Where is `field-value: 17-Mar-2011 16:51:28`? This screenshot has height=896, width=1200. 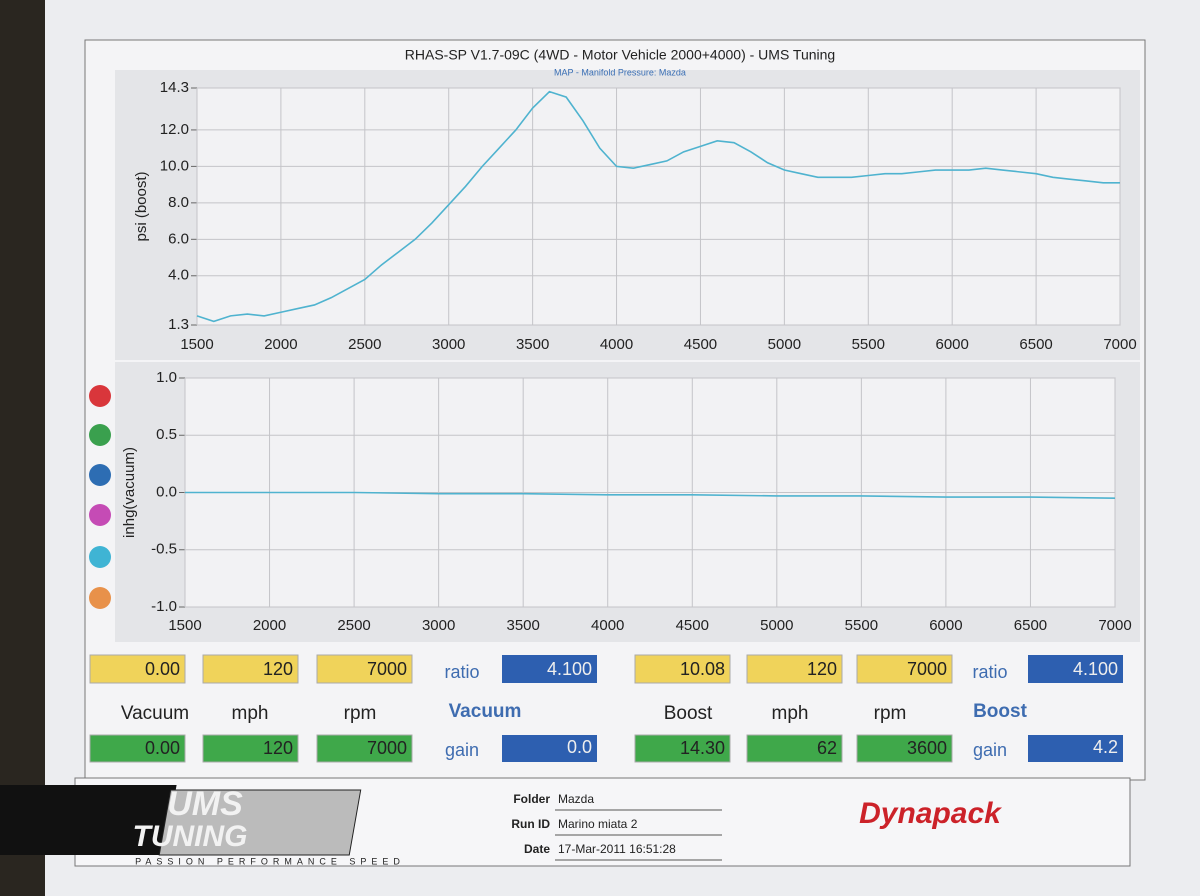
field-value: 17-Mar-2011 16:51:28 is located at coordinates (617, 849).